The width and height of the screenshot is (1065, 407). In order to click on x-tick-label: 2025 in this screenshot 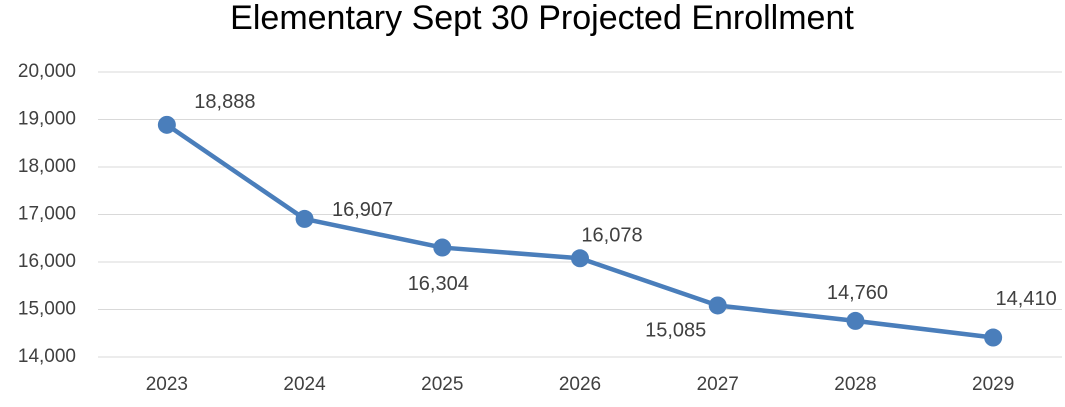, I will do `click(442, 384)`.